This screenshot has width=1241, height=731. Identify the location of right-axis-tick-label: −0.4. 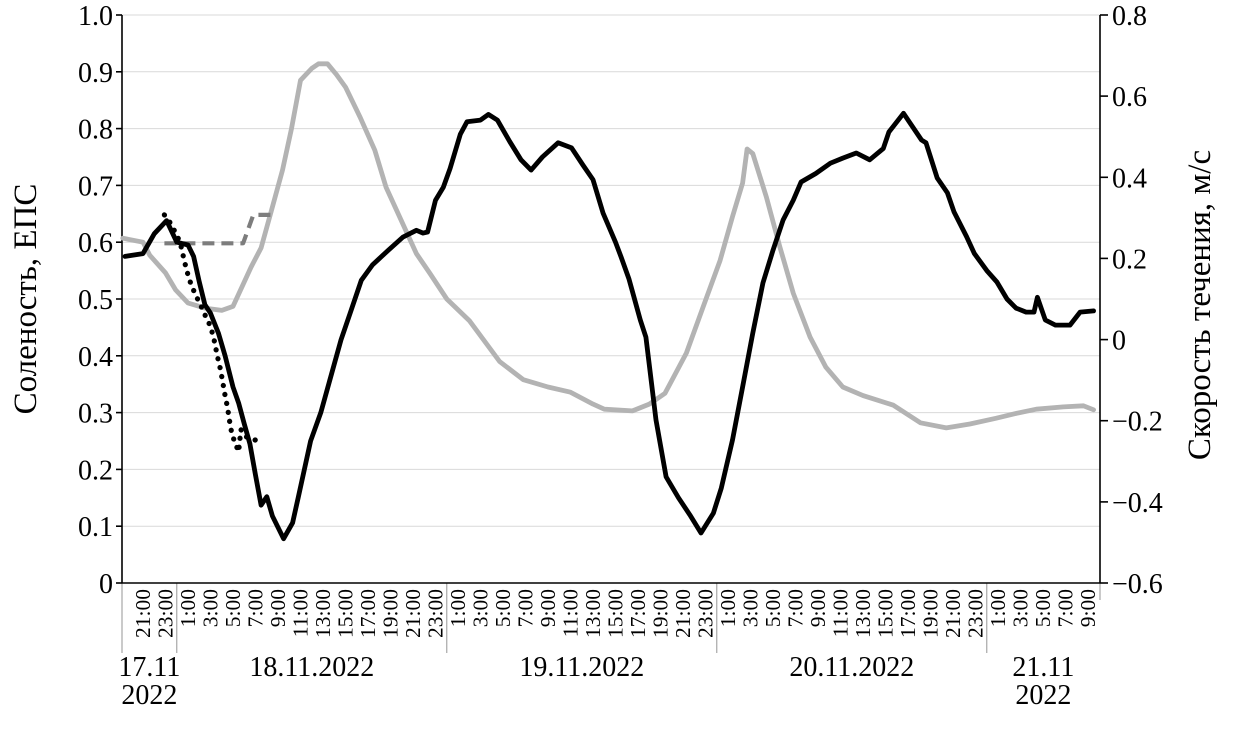
(1137, 503).